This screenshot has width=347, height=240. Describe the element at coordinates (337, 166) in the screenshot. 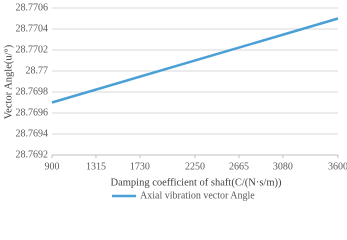

I see `x-tick-label: 3600` at that location.